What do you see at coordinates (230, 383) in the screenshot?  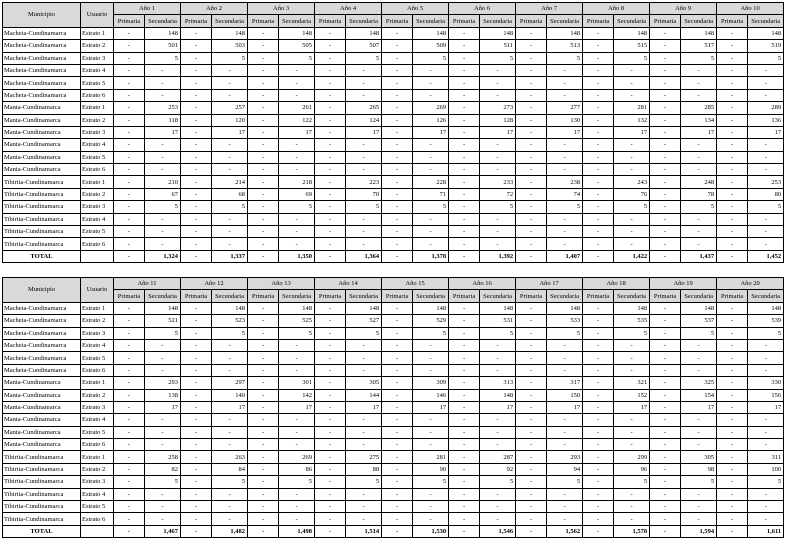 I see `secundaria-cell: 297` at bounding box center [230, 383].